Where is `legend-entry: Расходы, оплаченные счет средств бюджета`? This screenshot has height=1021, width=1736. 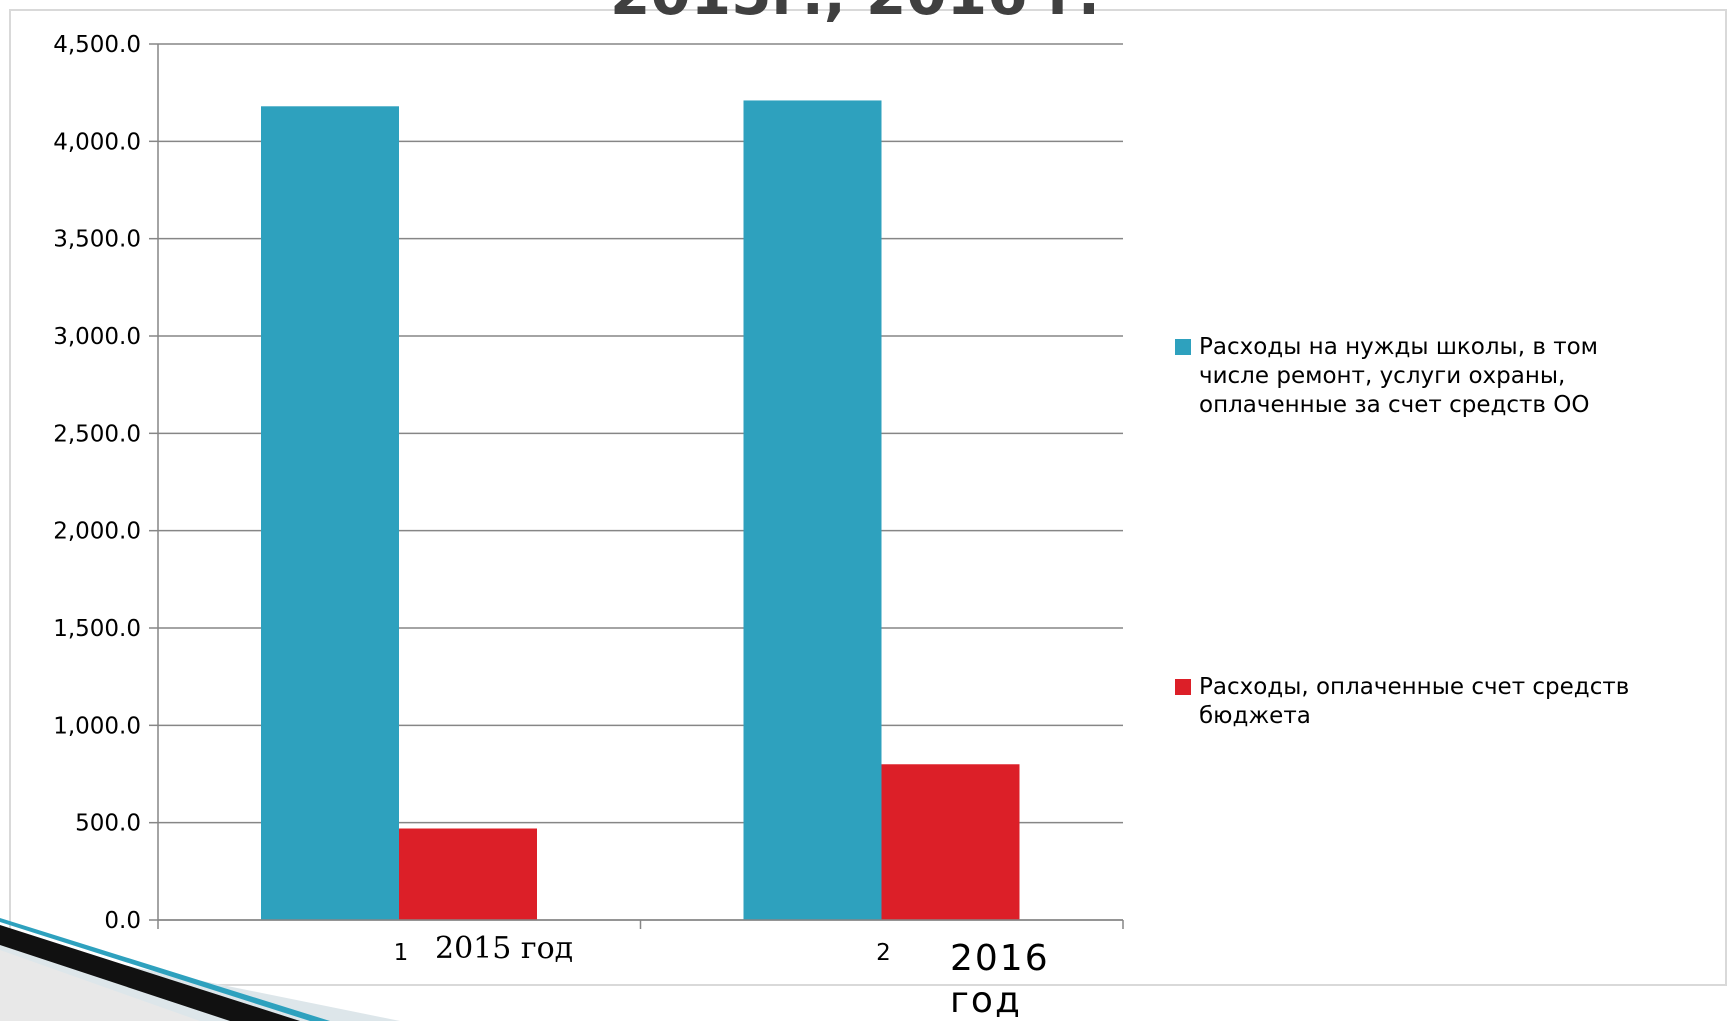
legend-entry: Расходы, оплаченные счет средств бюджета is located at coordinates (1435, 702).